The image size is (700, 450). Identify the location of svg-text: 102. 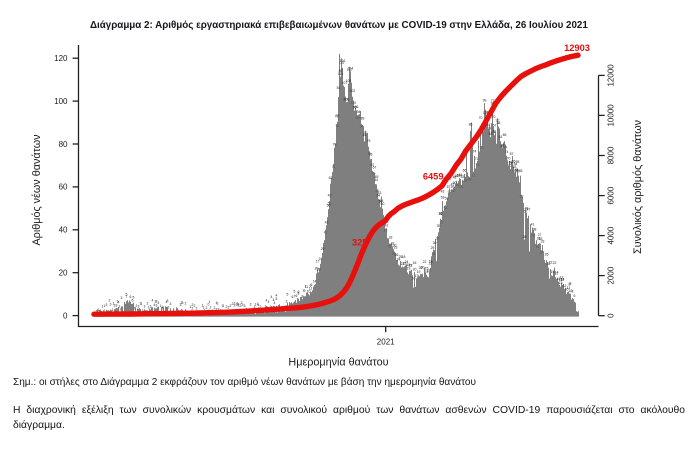
(353, 91).